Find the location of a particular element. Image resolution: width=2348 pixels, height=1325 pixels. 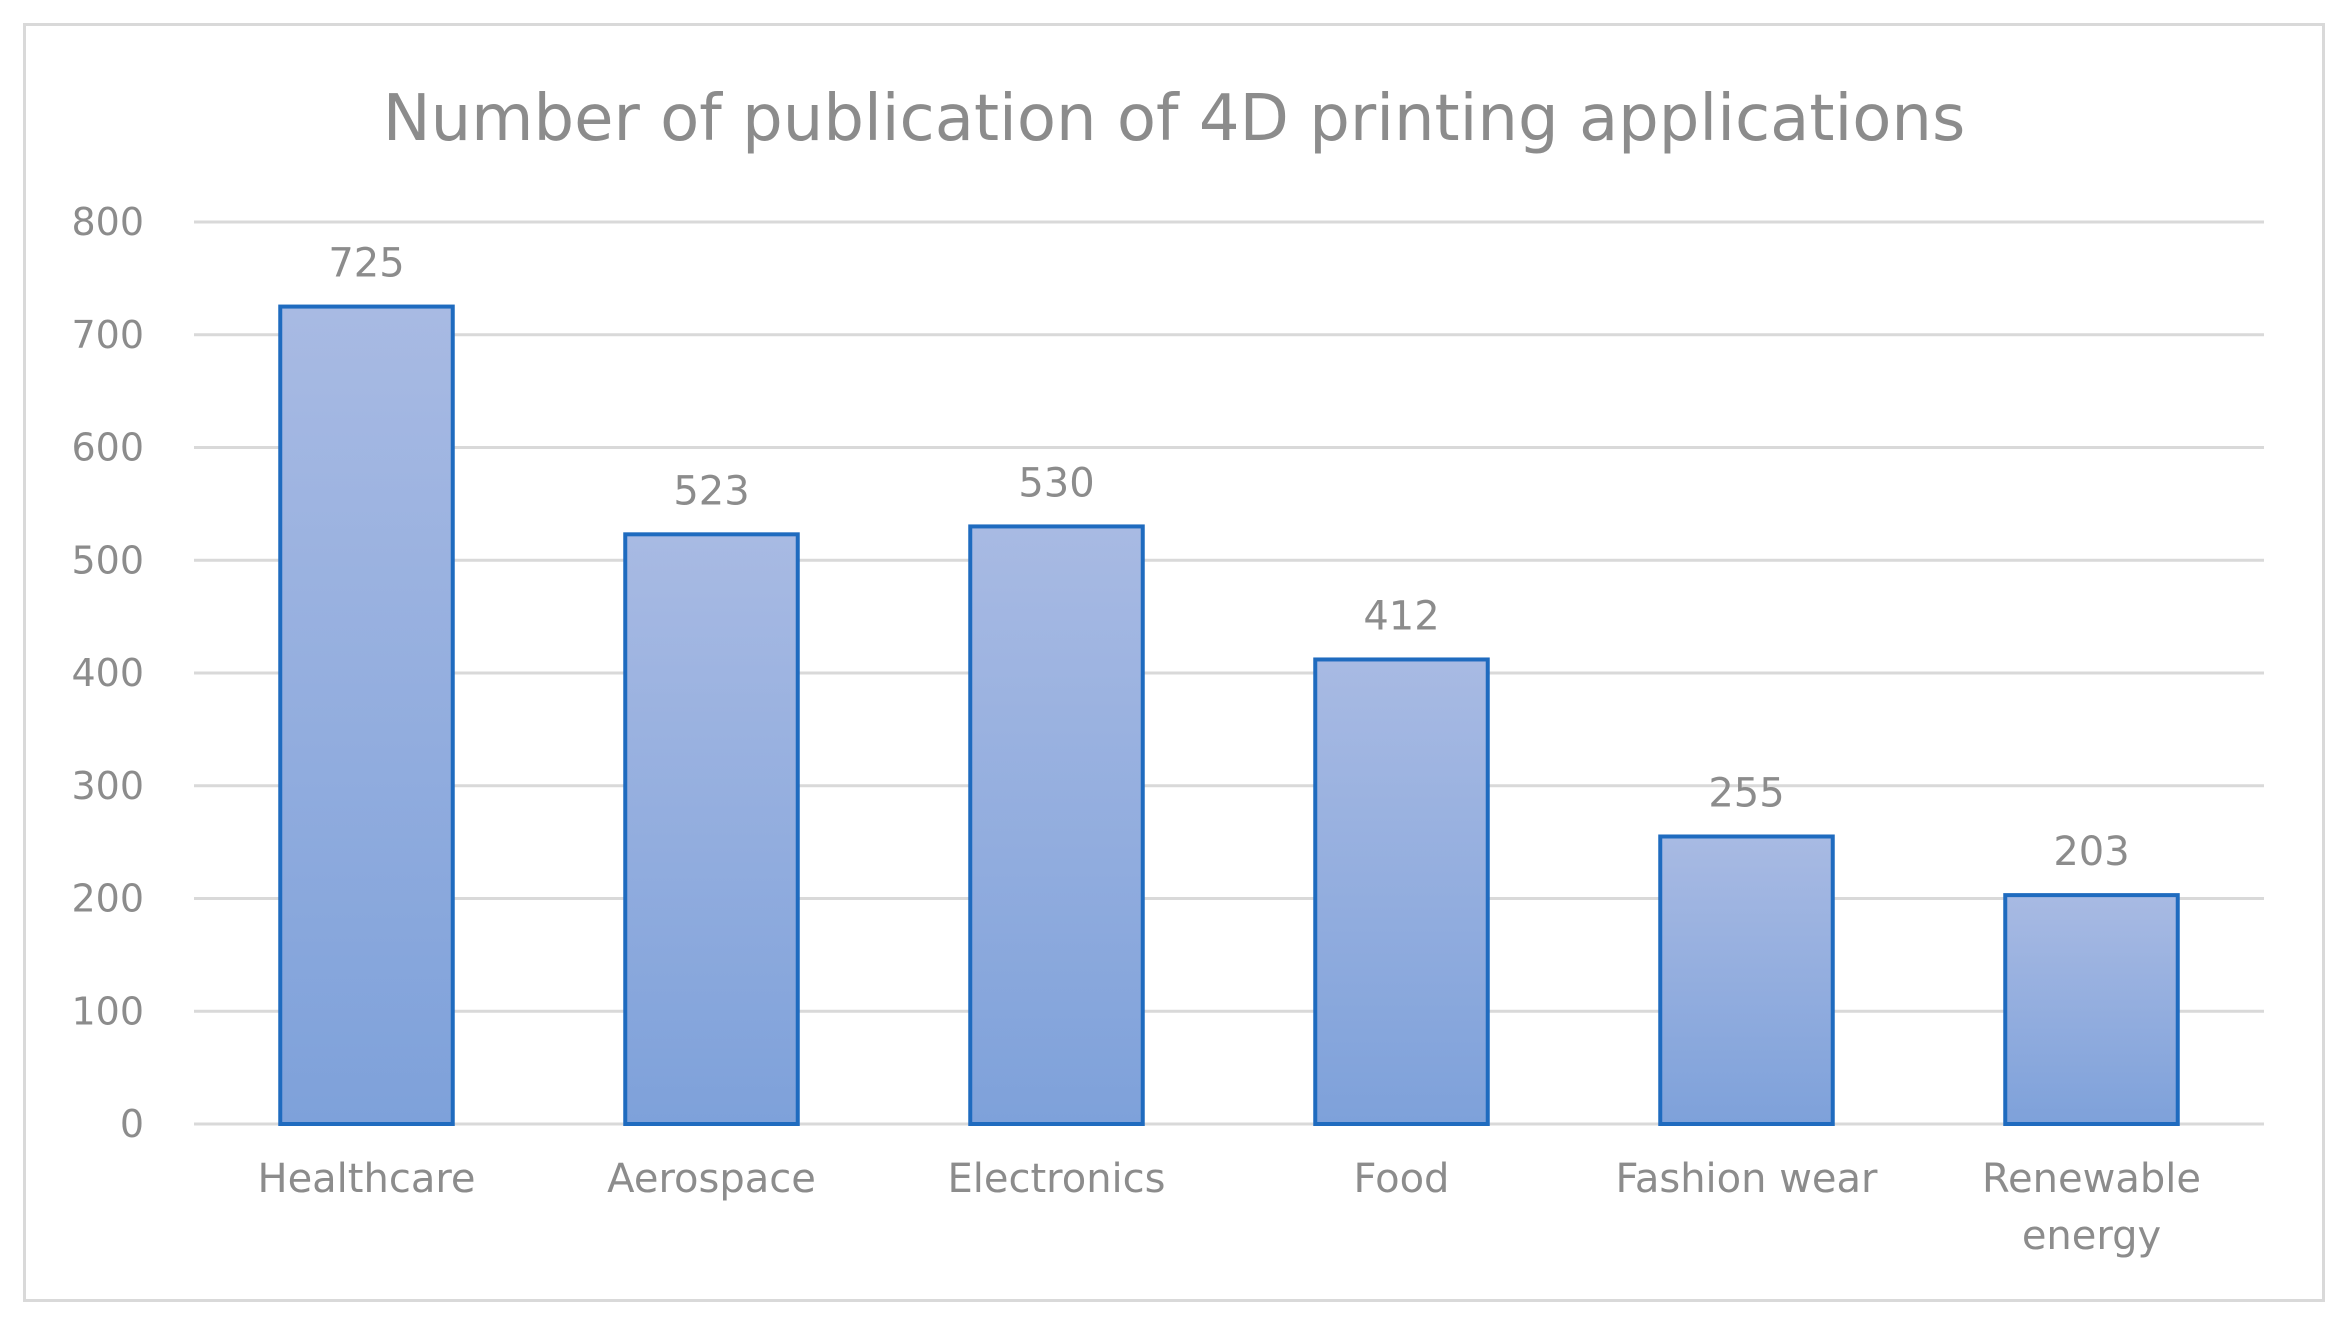

y-tick-label: 300 is located at coordinates (107, 786).